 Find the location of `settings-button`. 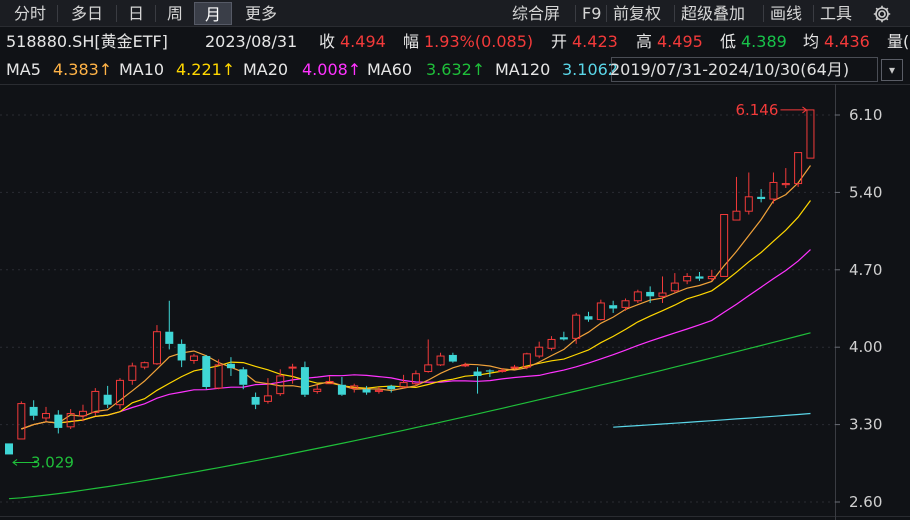

settings-button is located at coordinates (883, 13).